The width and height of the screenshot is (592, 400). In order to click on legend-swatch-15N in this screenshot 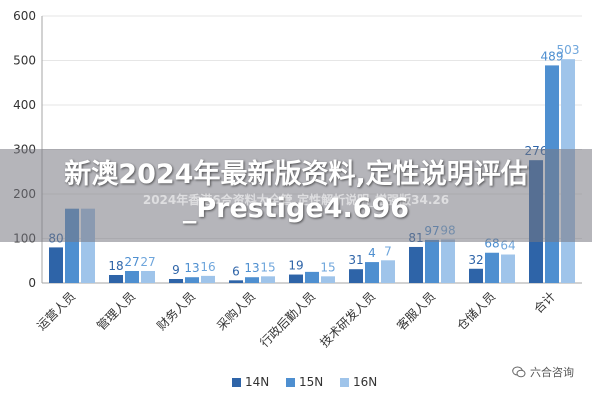, I will do `click(290, 382)`.